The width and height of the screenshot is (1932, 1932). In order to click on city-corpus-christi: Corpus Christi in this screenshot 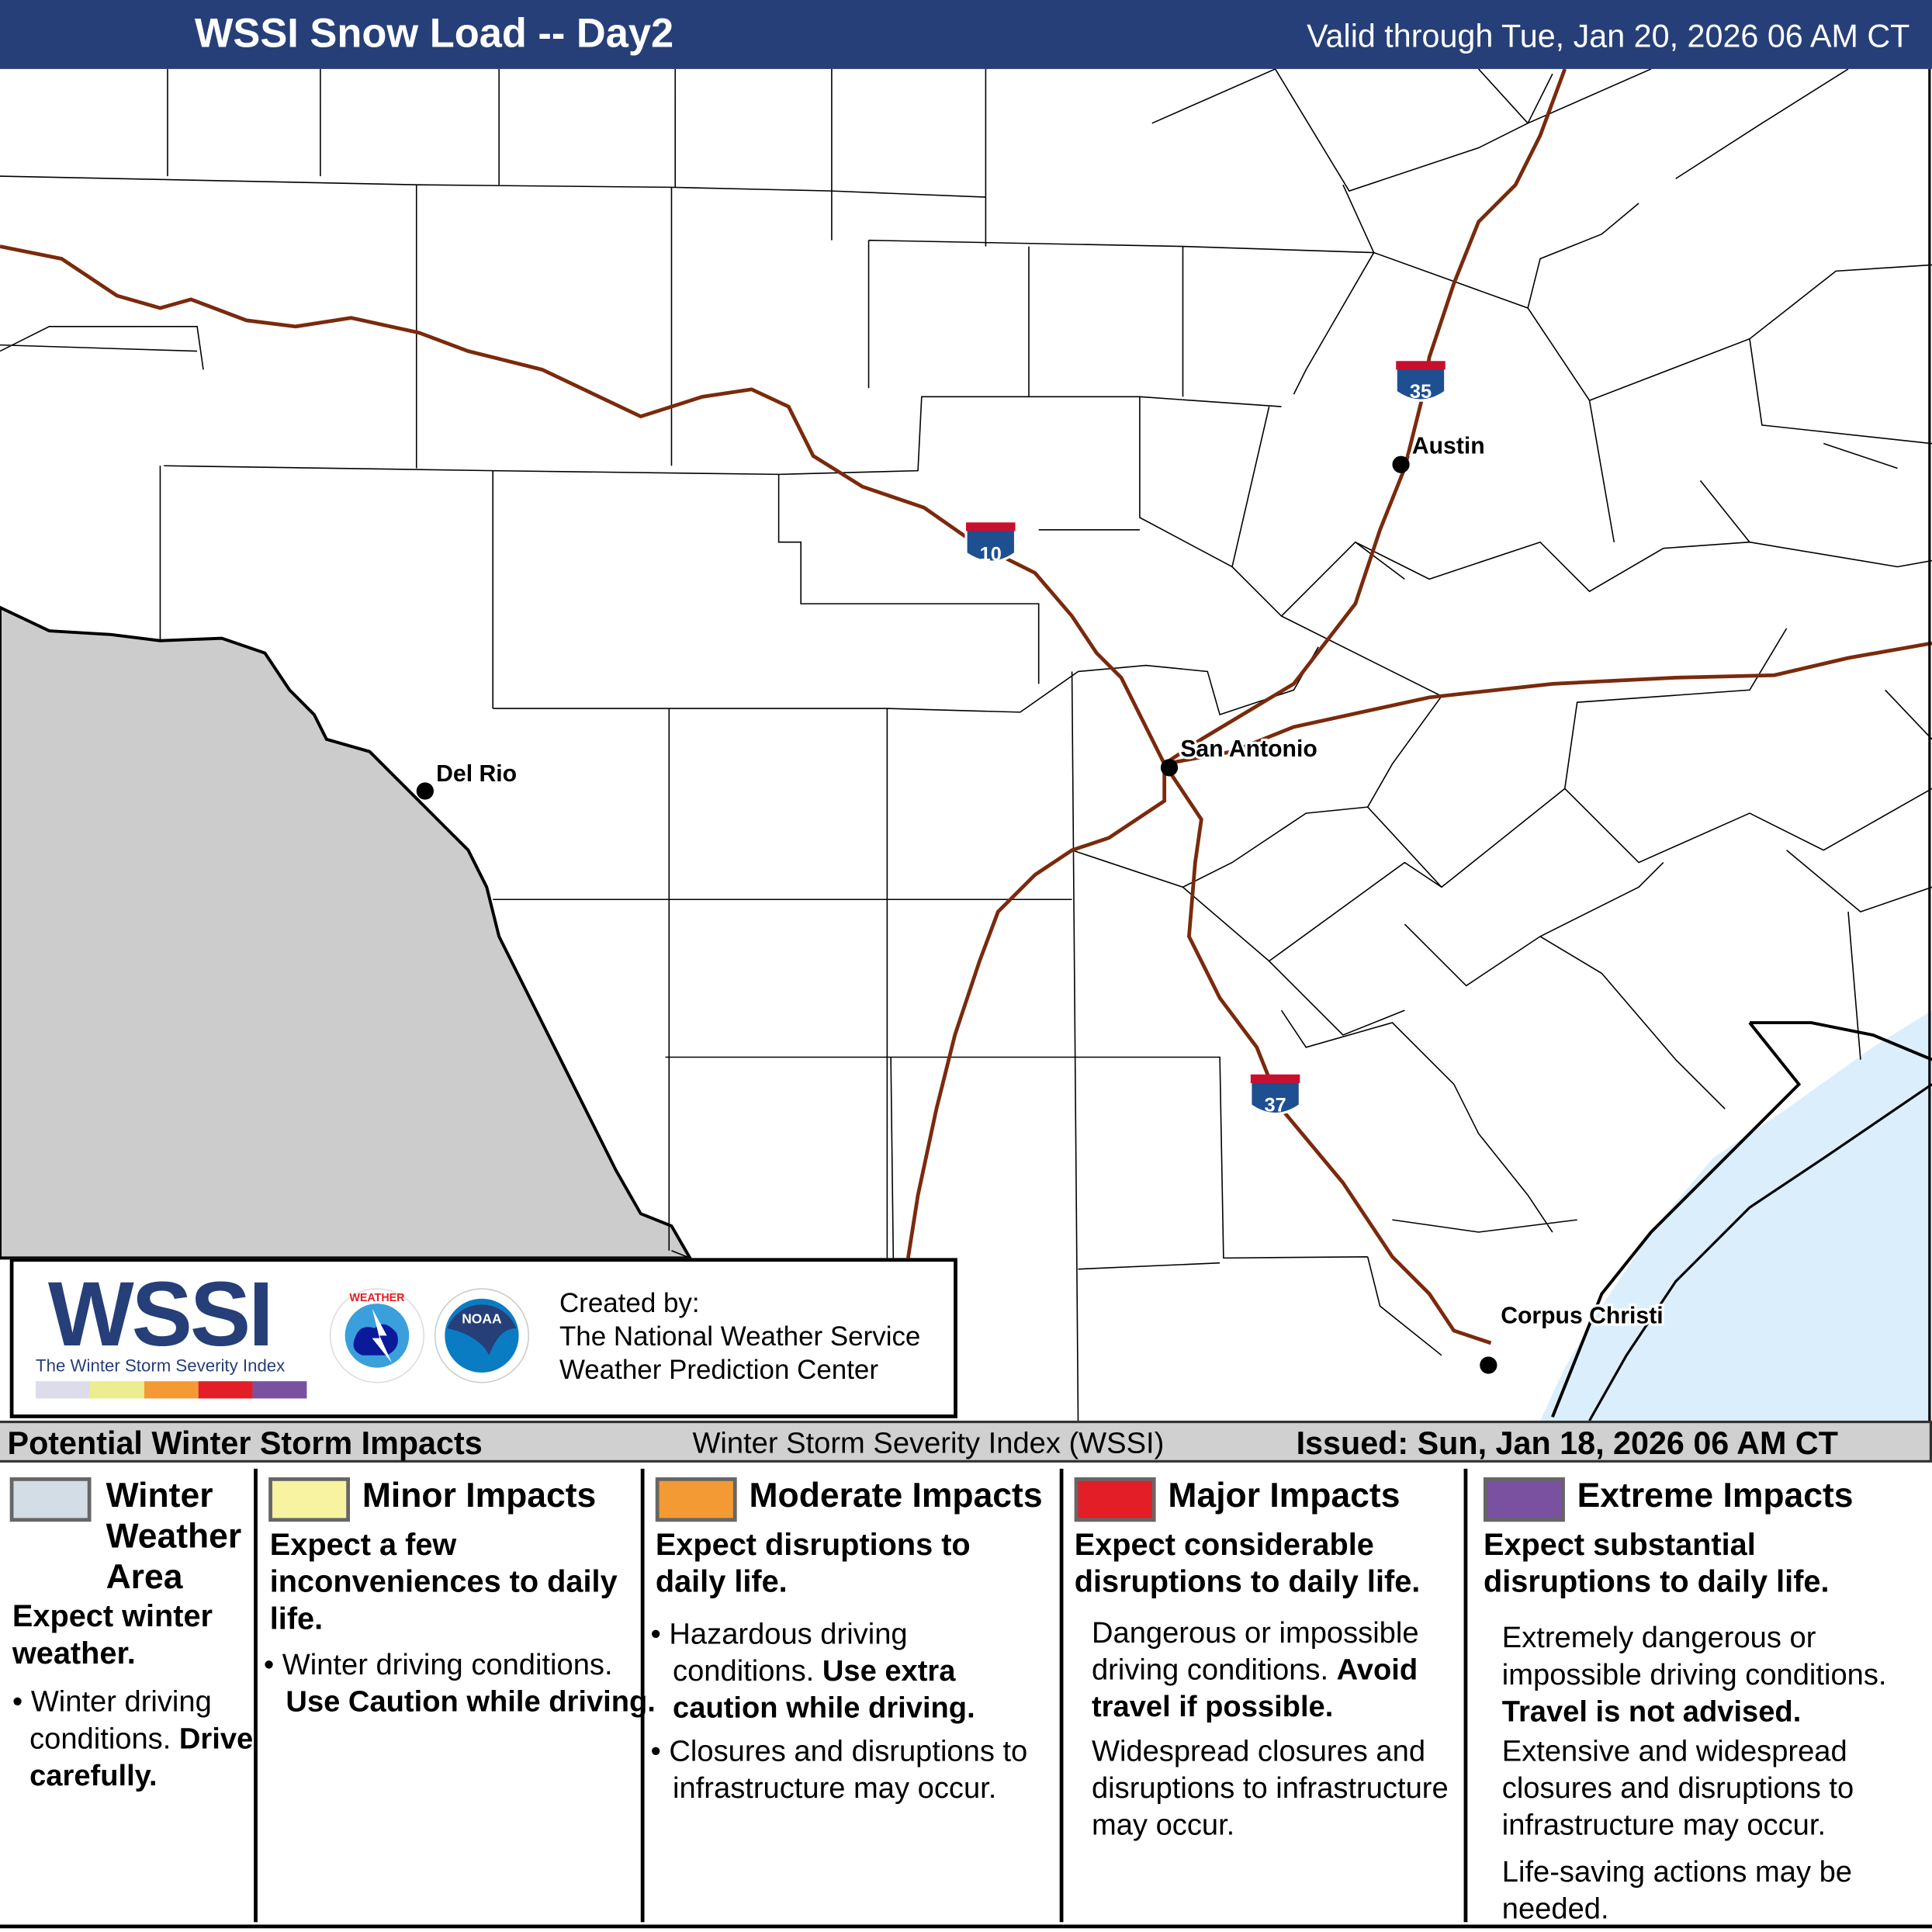, I will do `click(1582, 1316)`.